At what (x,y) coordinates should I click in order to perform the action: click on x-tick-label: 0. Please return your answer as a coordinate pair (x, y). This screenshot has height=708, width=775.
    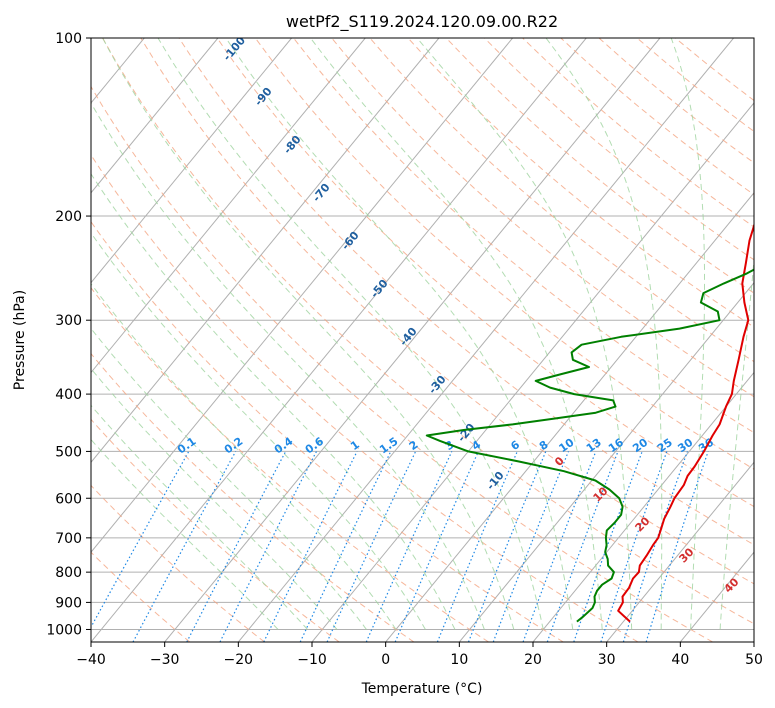
    Looking at the image, I should click on (385, 660).